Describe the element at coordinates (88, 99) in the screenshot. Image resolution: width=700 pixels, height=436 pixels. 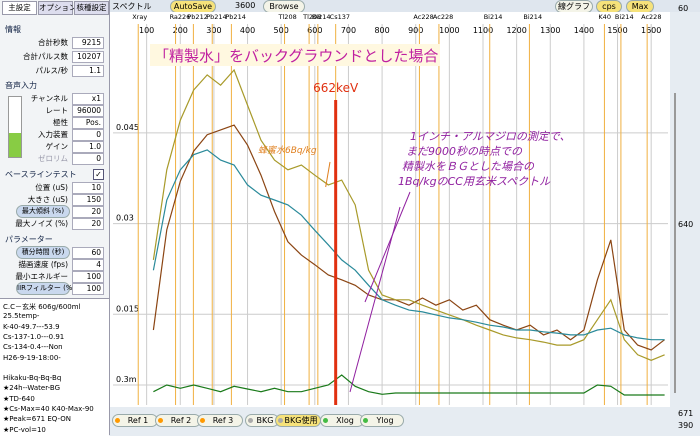
I see `field-value: x1` at that location.